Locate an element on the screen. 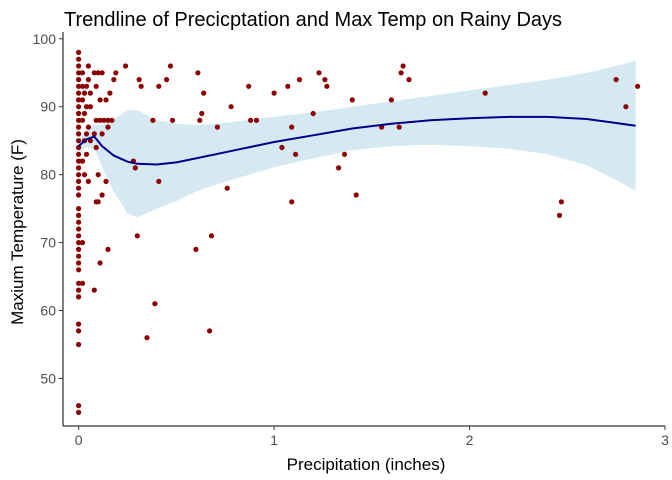 This screenshot has height=480, width=672. y-tick-label: 70 is located at coordinates (48, 243).